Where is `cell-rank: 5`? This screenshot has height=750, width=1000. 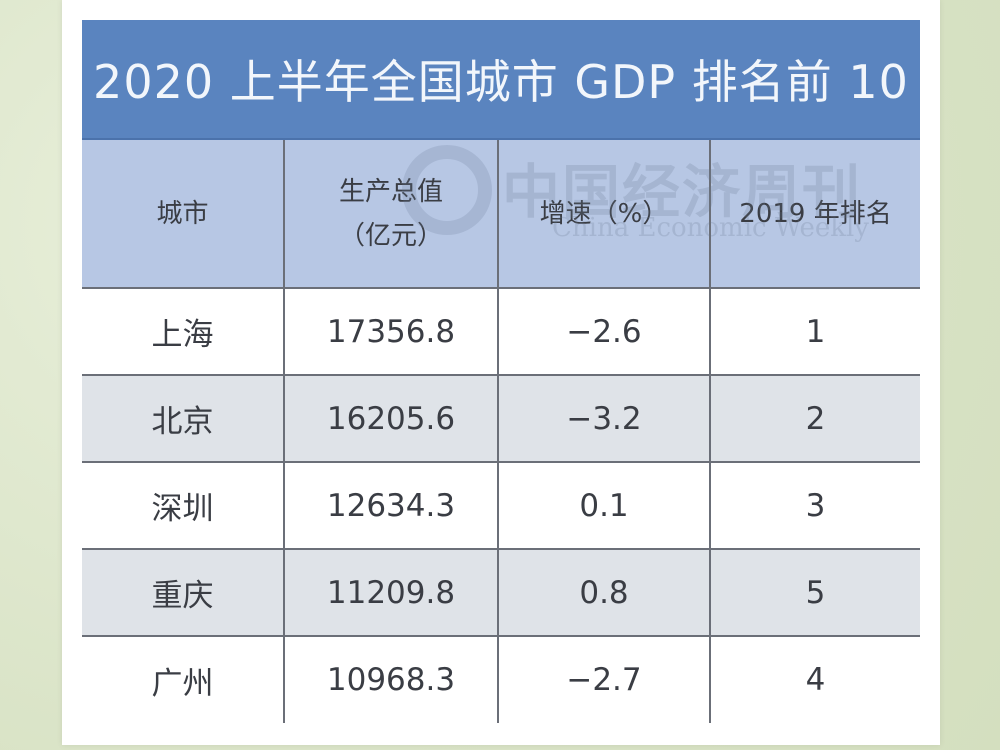 cell-rank: 5 is located at coordinates (815, 592).